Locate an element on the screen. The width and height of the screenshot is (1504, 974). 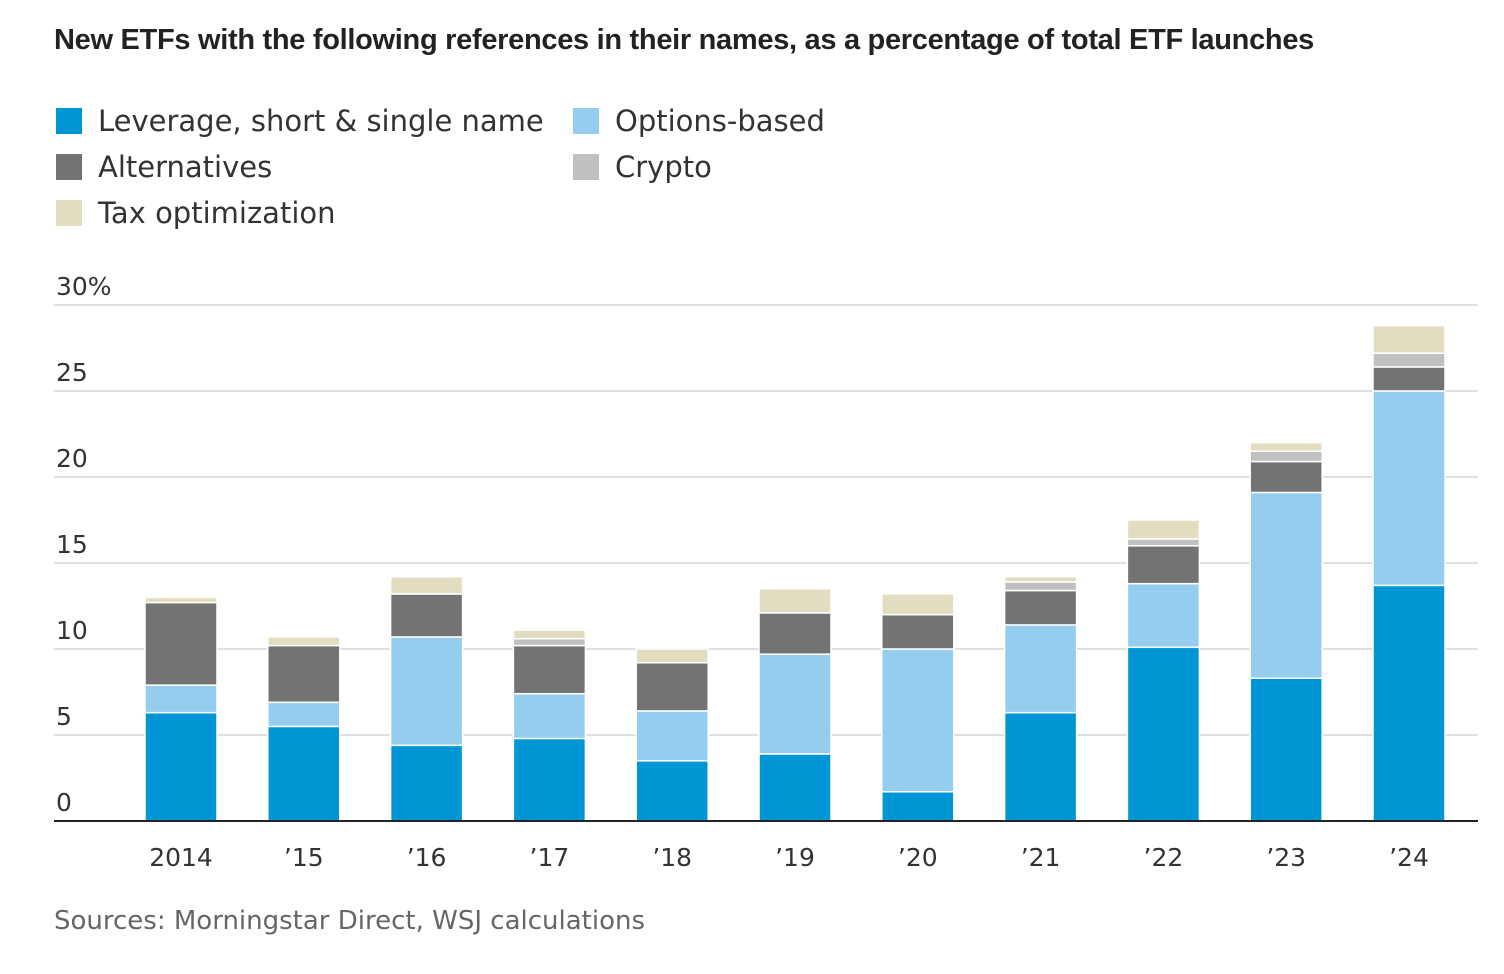
x-axis-ticks: 2014 ’15 ’16 ’17 ’18 ’19 ’20 ’21 ’22 ’23 ’24 is located at coordinates (789, 857).